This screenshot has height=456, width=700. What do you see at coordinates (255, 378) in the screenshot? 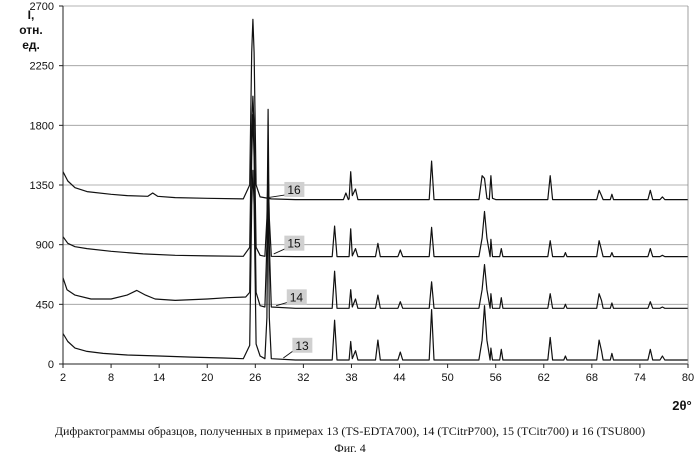
I see `x-tick-label: 26` at bounding box center [255, 378].